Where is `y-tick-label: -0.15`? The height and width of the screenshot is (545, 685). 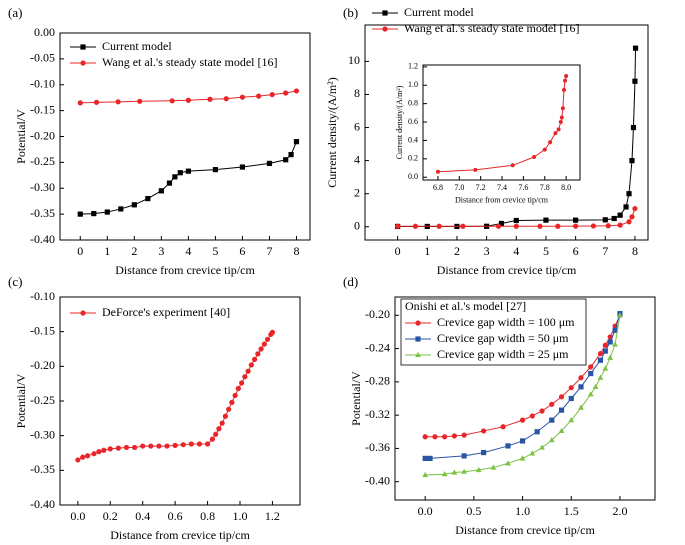
y-tick-label: -0.15 is located at coordinates (42, 109).